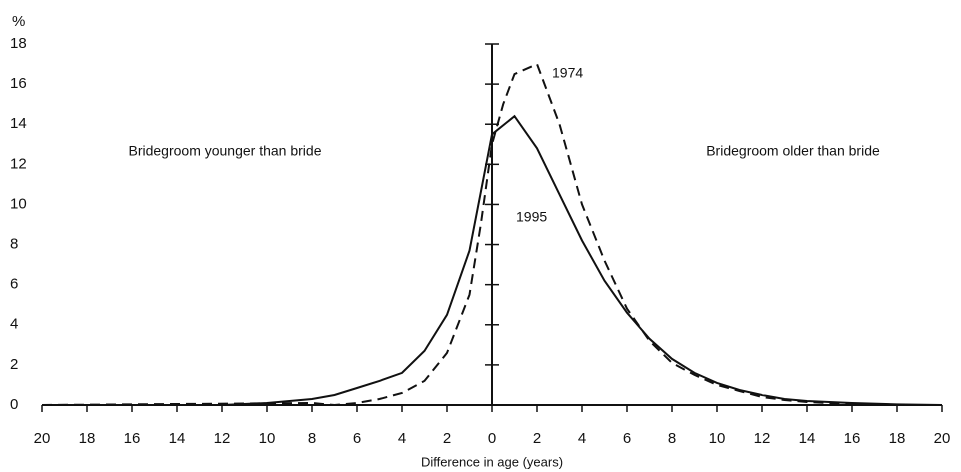  Describe the element at coordinates (18, 21) in the screenshot. I see `y-axis-label: %` at that location.